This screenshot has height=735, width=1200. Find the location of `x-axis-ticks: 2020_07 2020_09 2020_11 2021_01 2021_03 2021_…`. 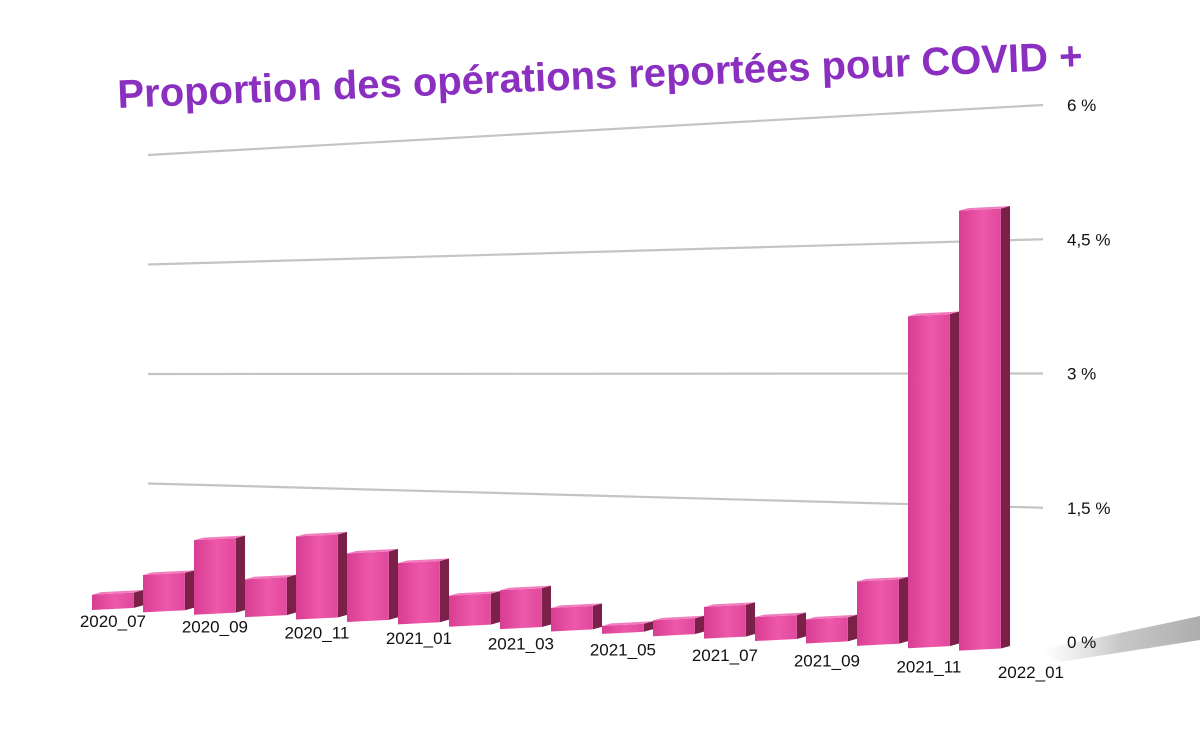

x-axis-ticks: 2020_07 2020_09 2020_11 2021_01 2021_03 2021_… is located at coordinates (572, 647).